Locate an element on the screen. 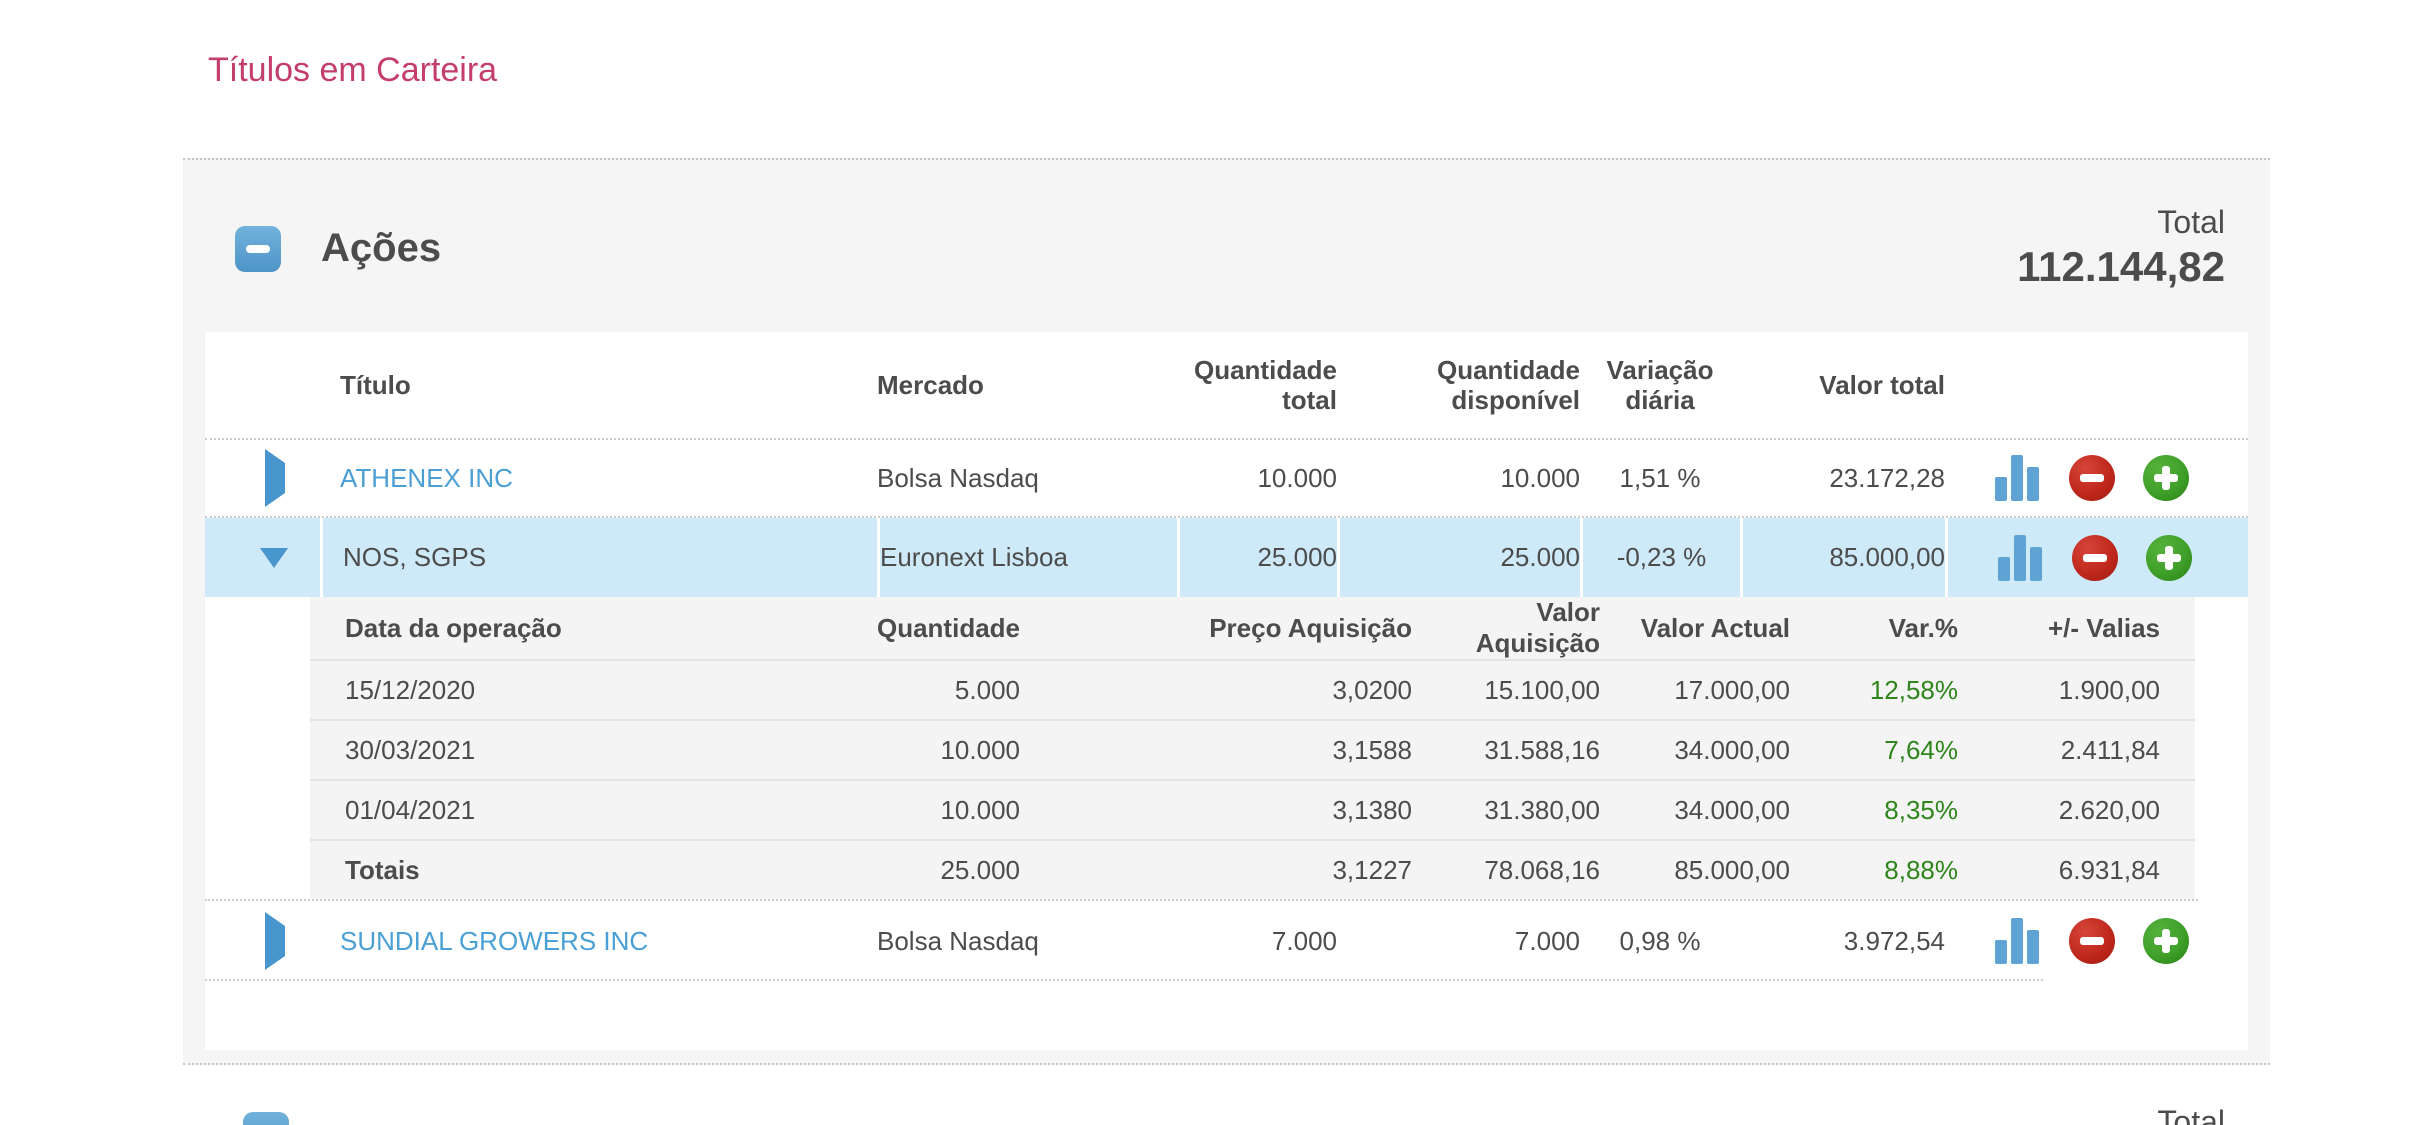 The image size is (2436, 1125). section-title: Ações is located at coordinates (381, 248).